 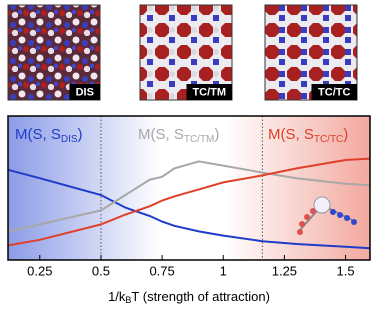 I want to click on legend-label: M(S, SDIS), so click(x=49, y=135).